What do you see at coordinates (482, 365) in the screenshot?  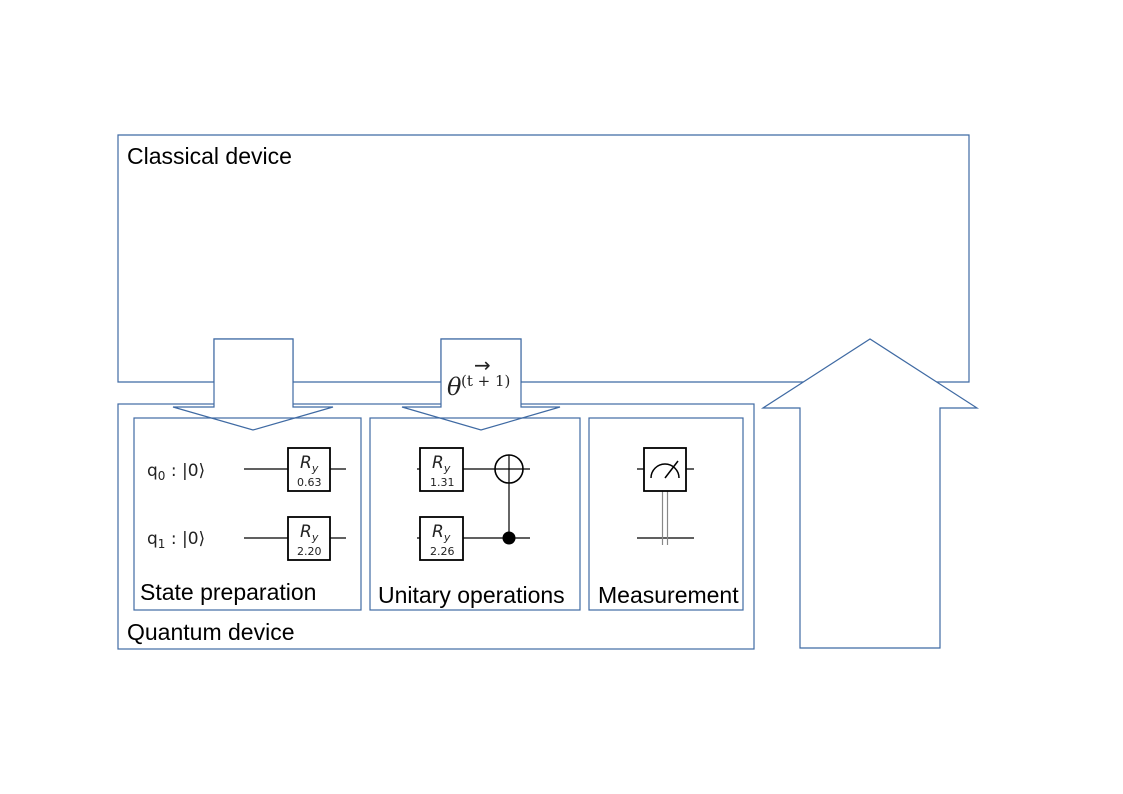 I see `theta-vector-arrow: →` at bounding box center [482, 365].